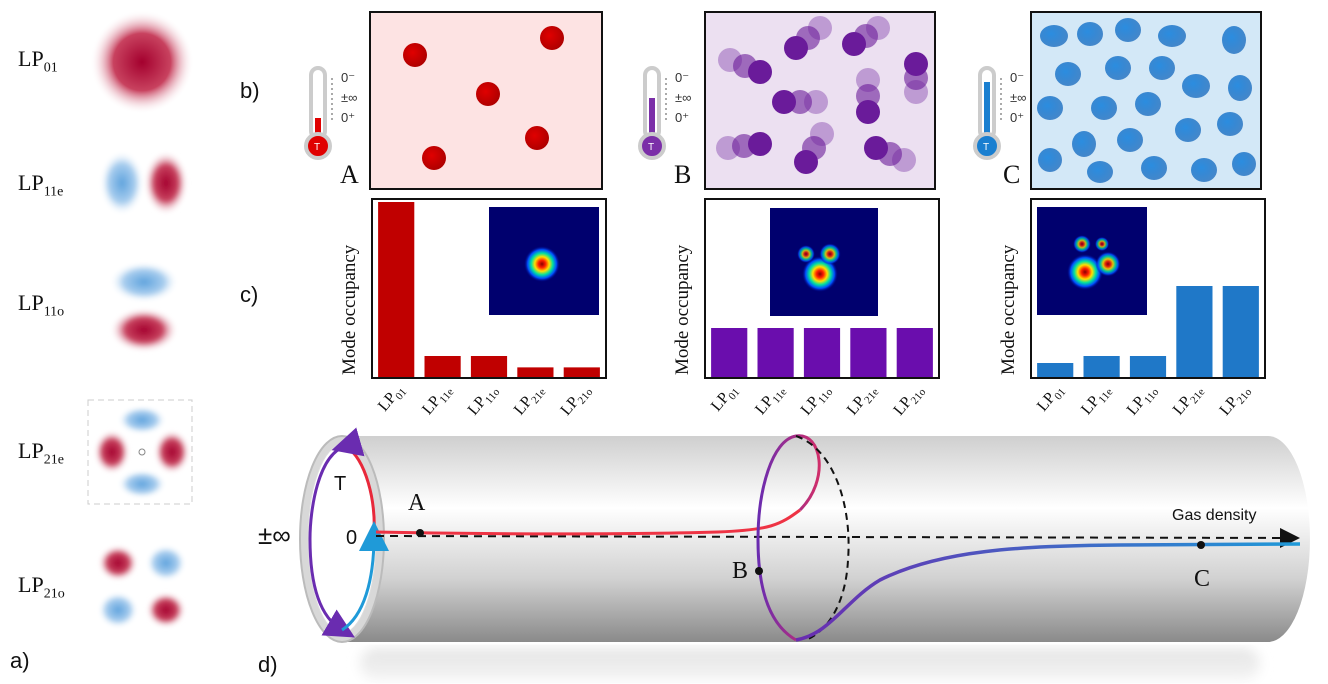 The image size is (1328, 684). What do you see at coordinates (142, 62) in the screenshot?
I see `mode-lp01-profile` at bounding box center [142, 62].